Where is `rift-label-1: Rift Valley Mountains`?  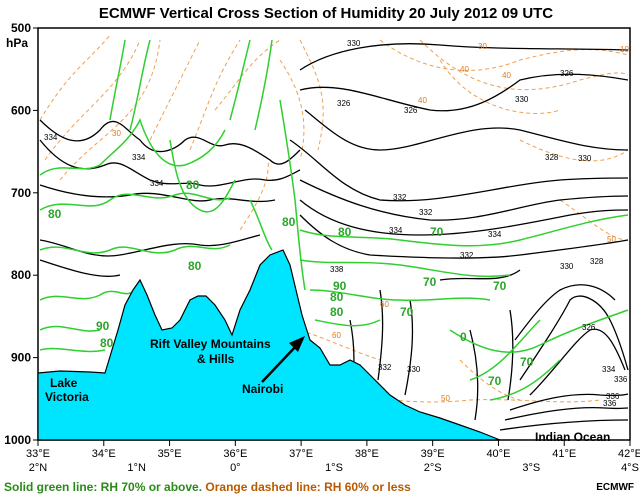 rift-label-1: Rift Valley Mountains is located at coordinates (210, 344).